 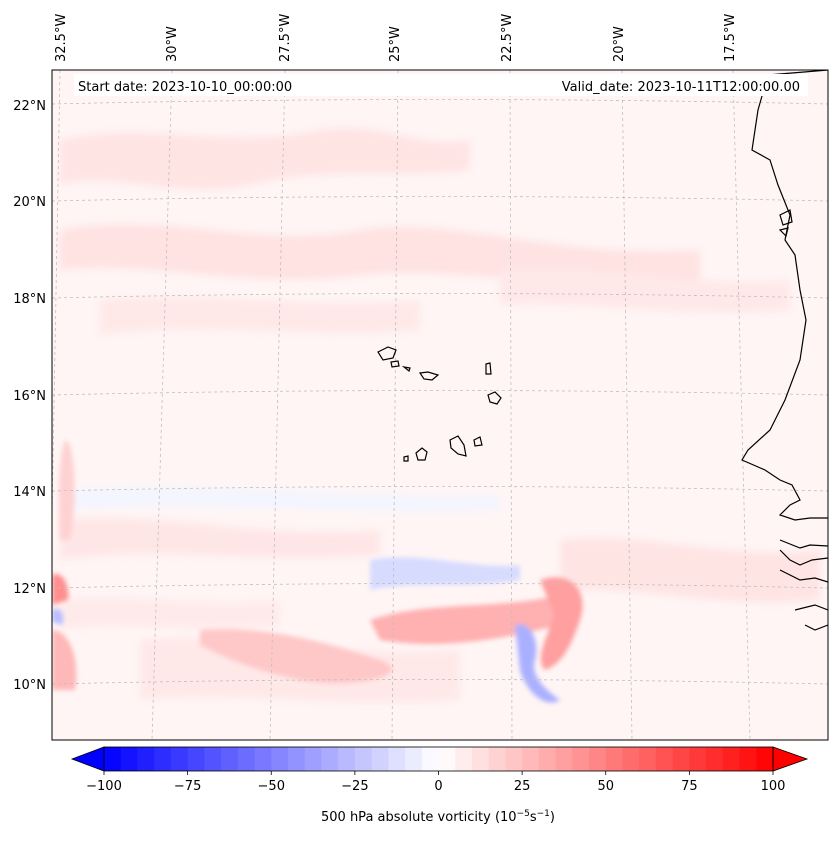 I want to click on colorbar-label: 500 hPa absolute vorticity (10−5s−1), so click(x=438, y=817).